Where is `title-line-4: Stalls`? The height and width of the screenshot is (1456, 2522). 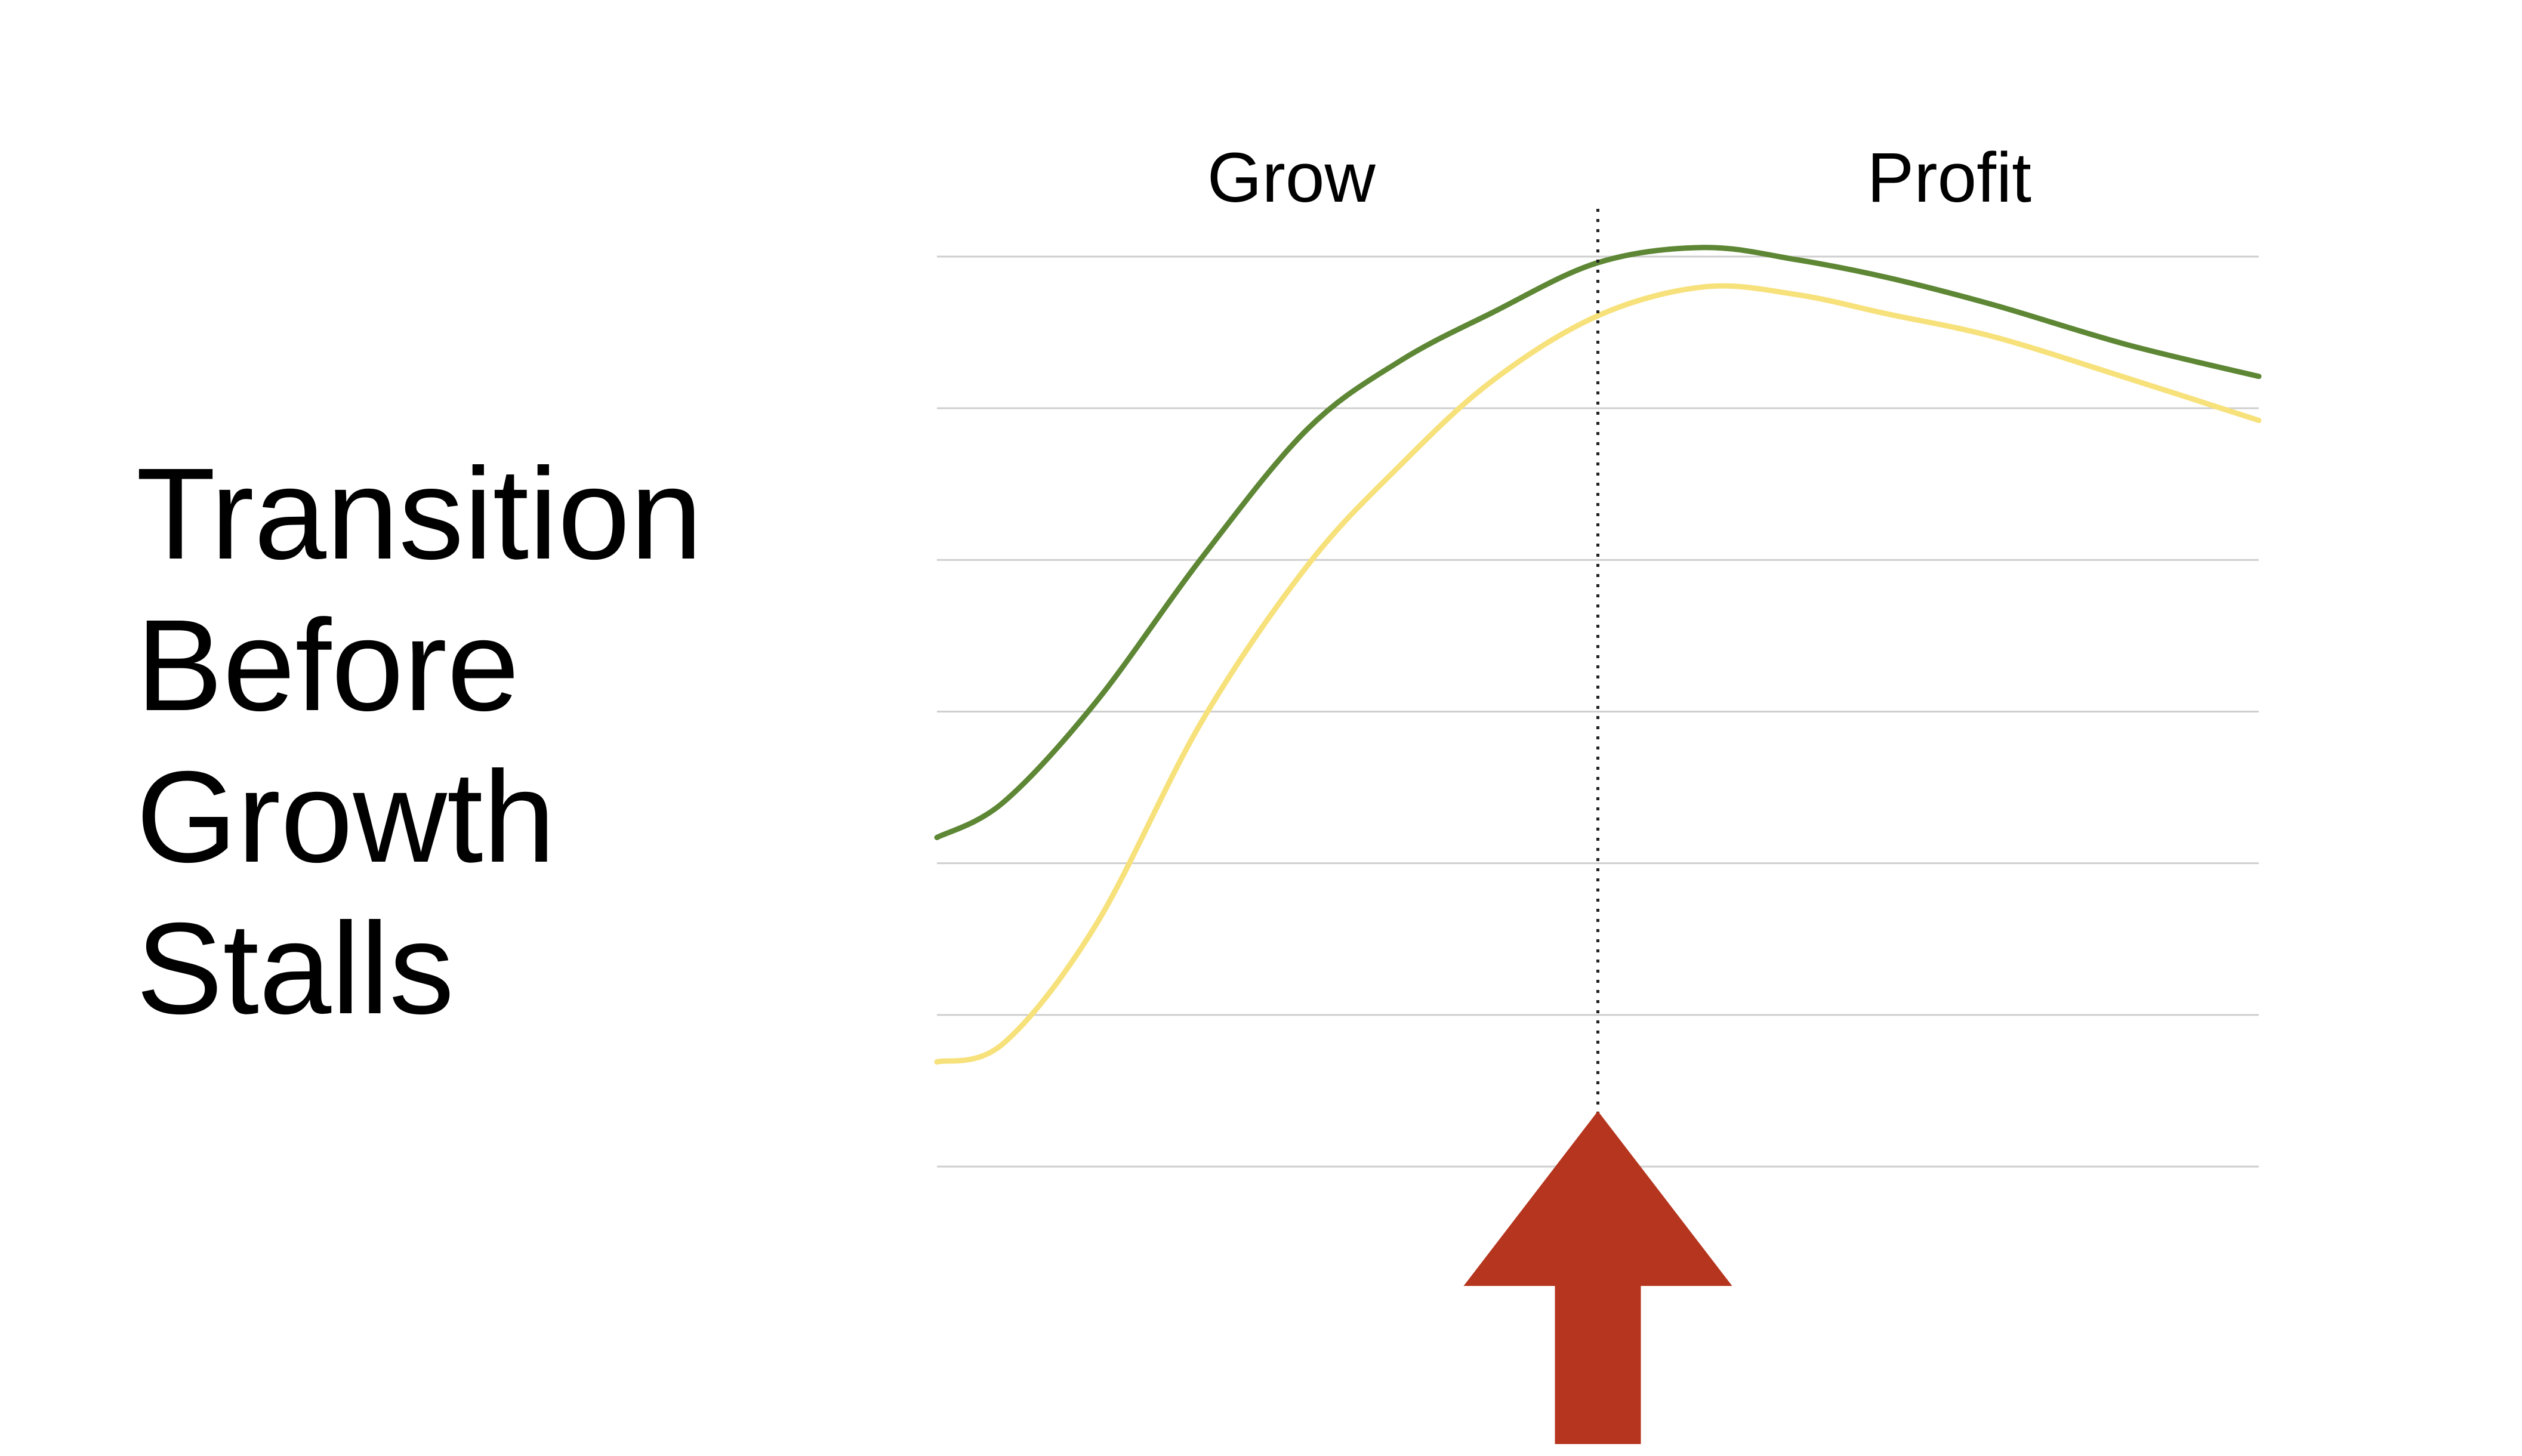
title-line-4: Stalls is located at coordinates (296, 968).